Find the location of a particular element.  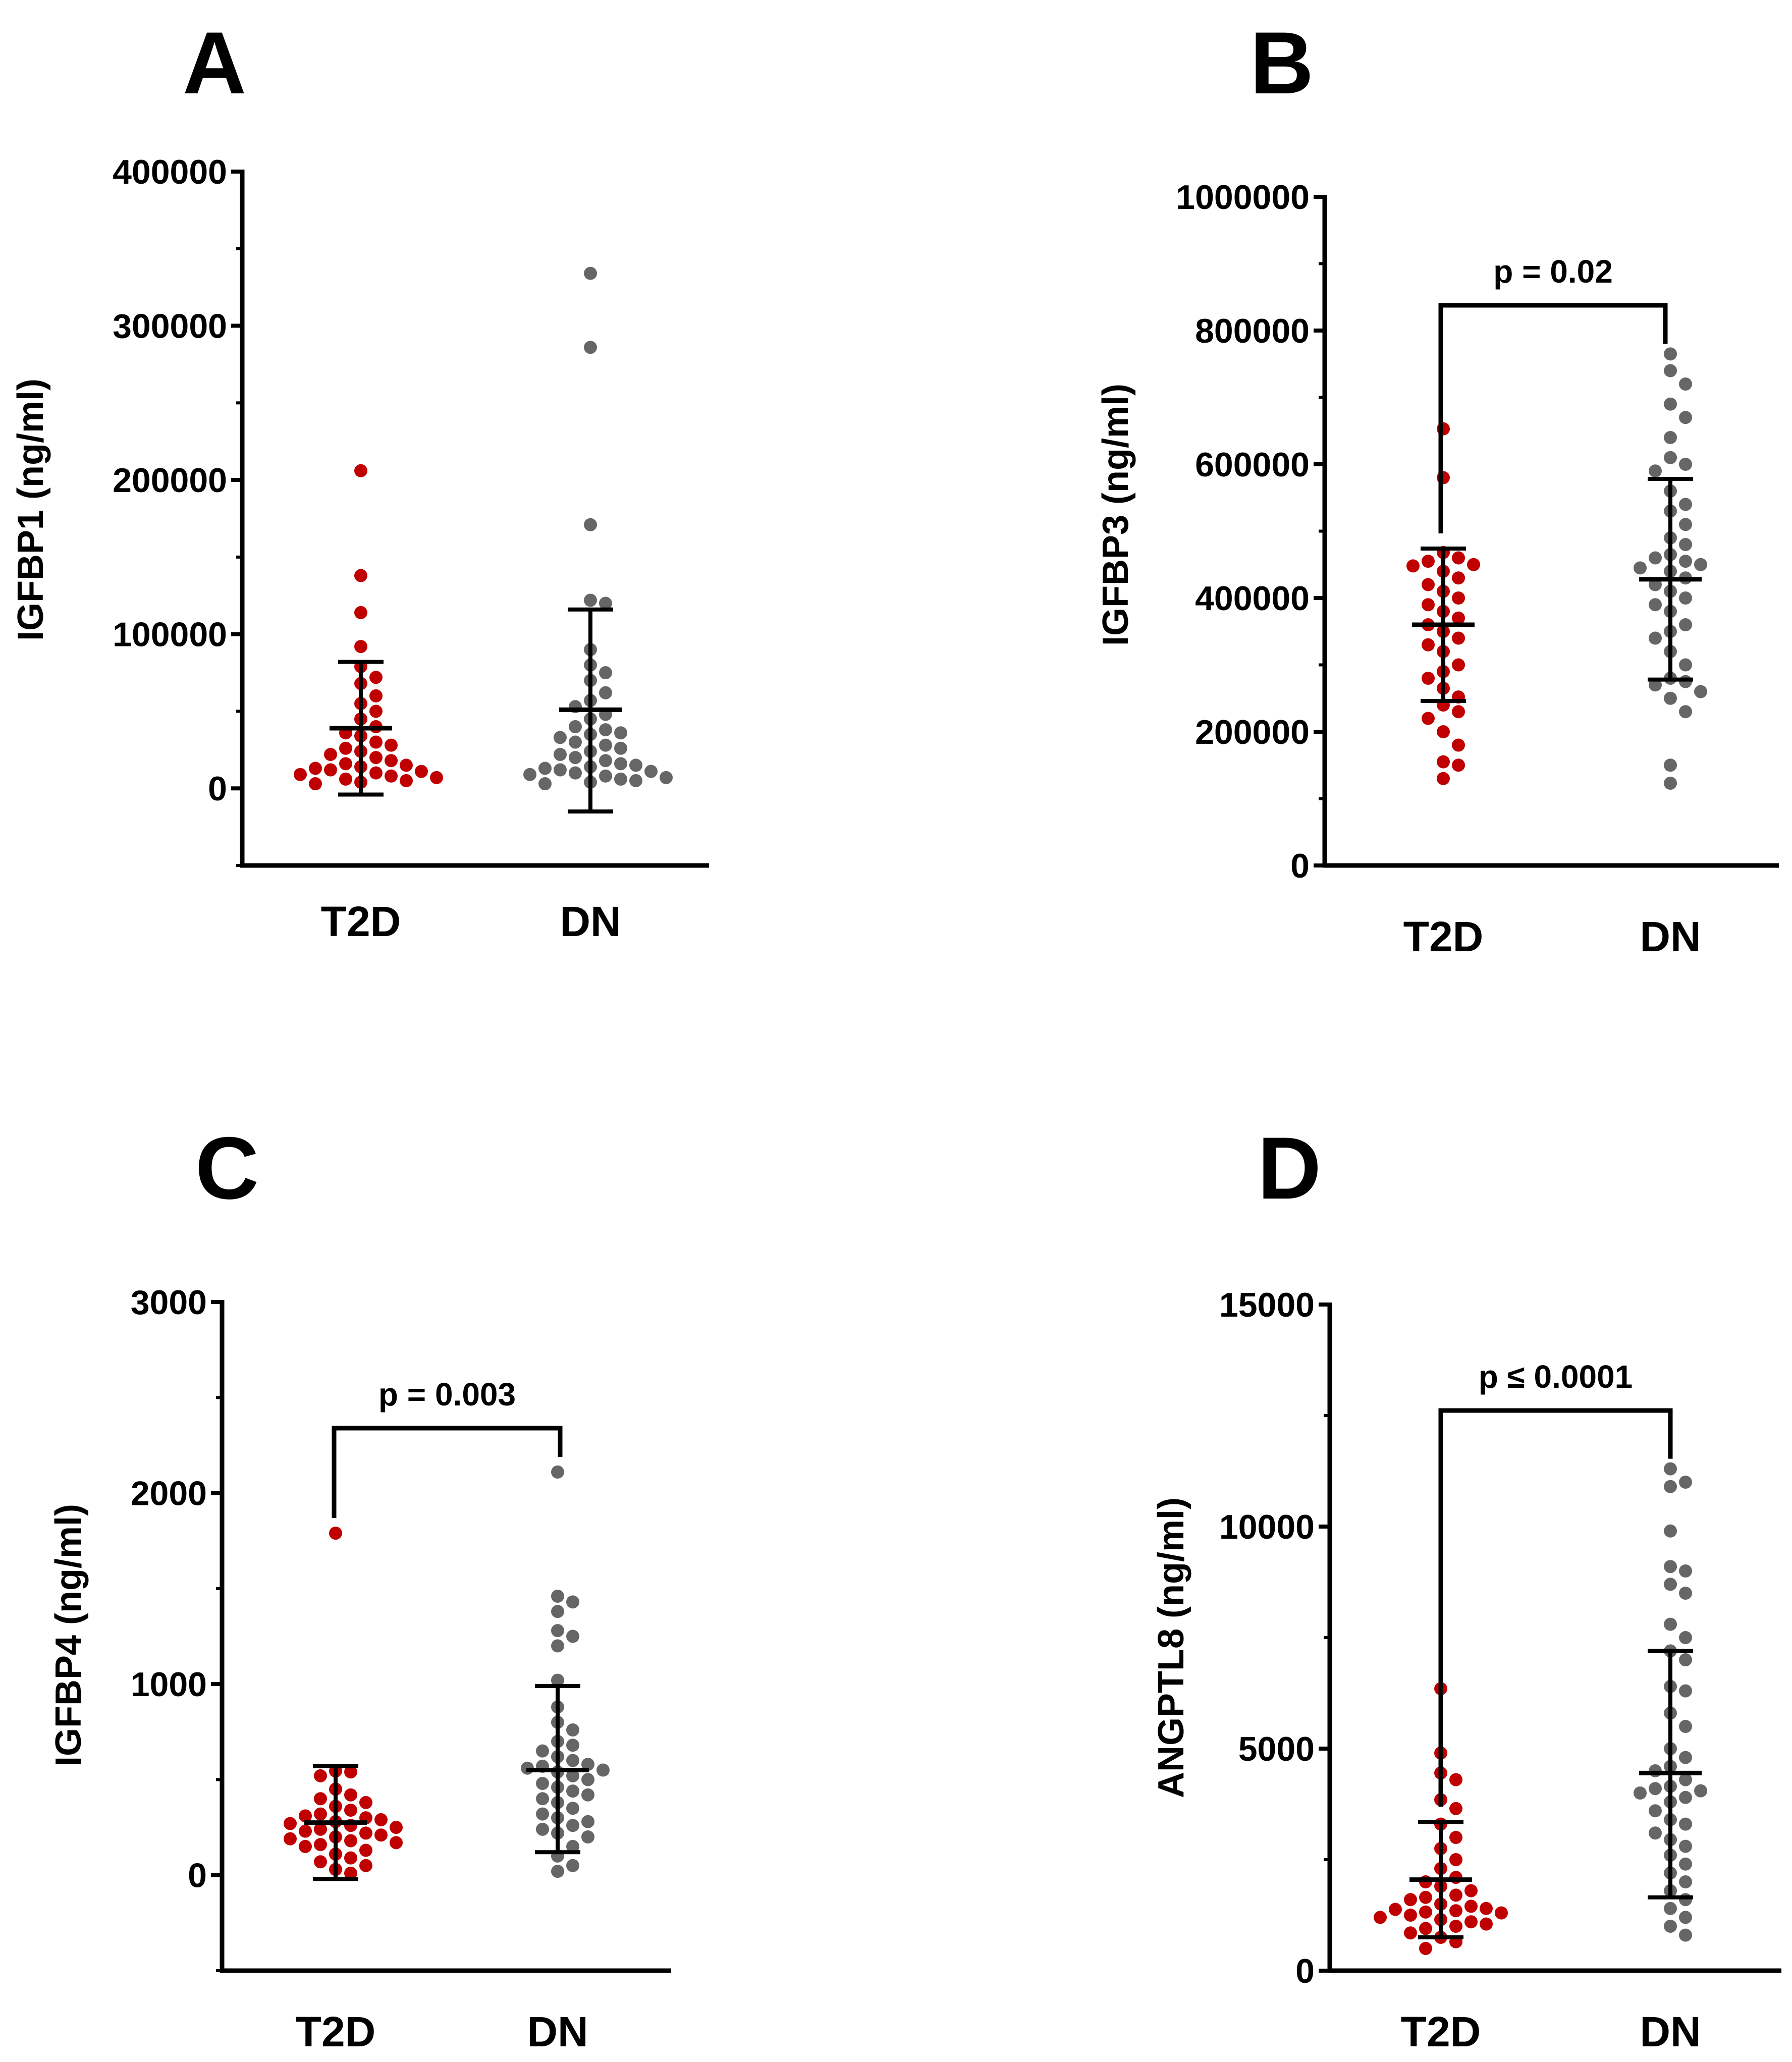

y-tick-label: 300000 is located at coordinates (170, 326).